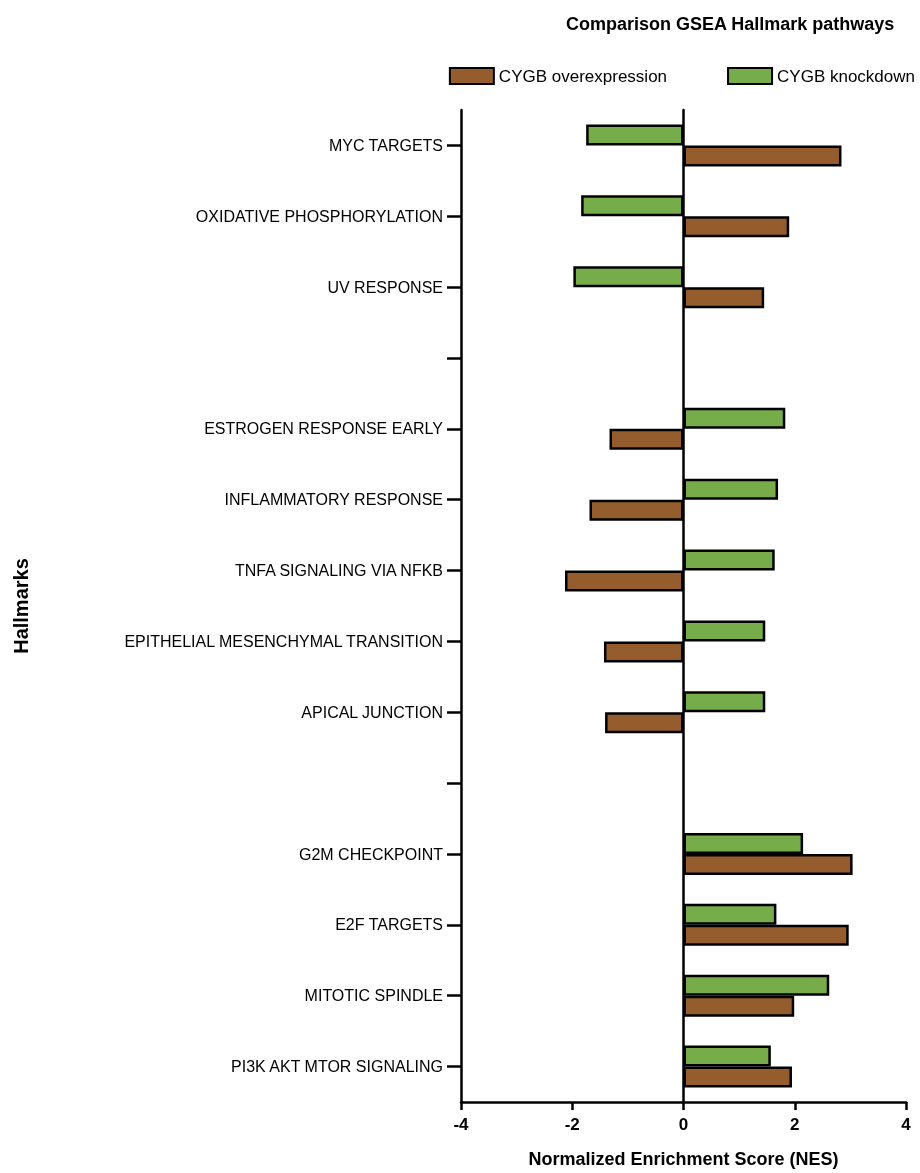 The image size is (920, 1173). I want to click on x-axis-title: Normalized Enrichment Score (NES), so click(683, 1159).